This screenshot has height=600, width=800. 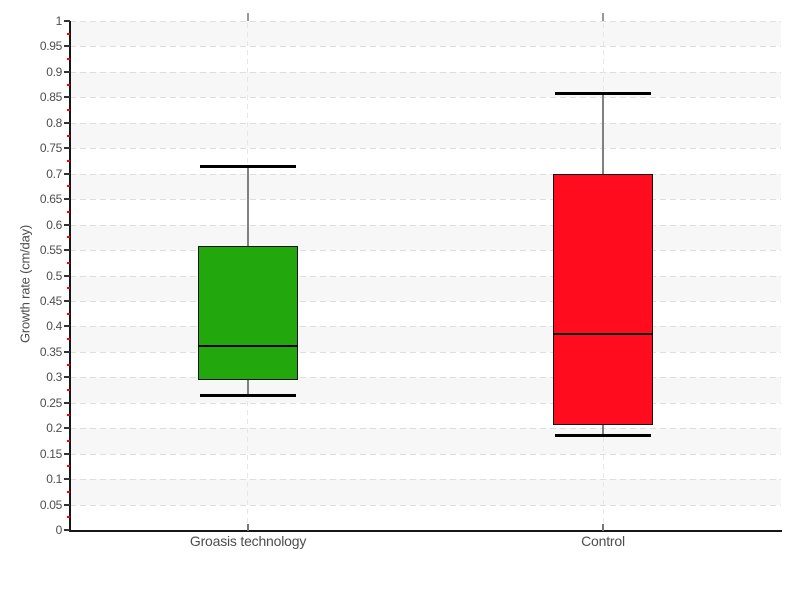 What do you see at coordinates (50, 352) in the screenshot?
I see `y-axis-tick-label: 0.35` at bounding box center [50, 352].